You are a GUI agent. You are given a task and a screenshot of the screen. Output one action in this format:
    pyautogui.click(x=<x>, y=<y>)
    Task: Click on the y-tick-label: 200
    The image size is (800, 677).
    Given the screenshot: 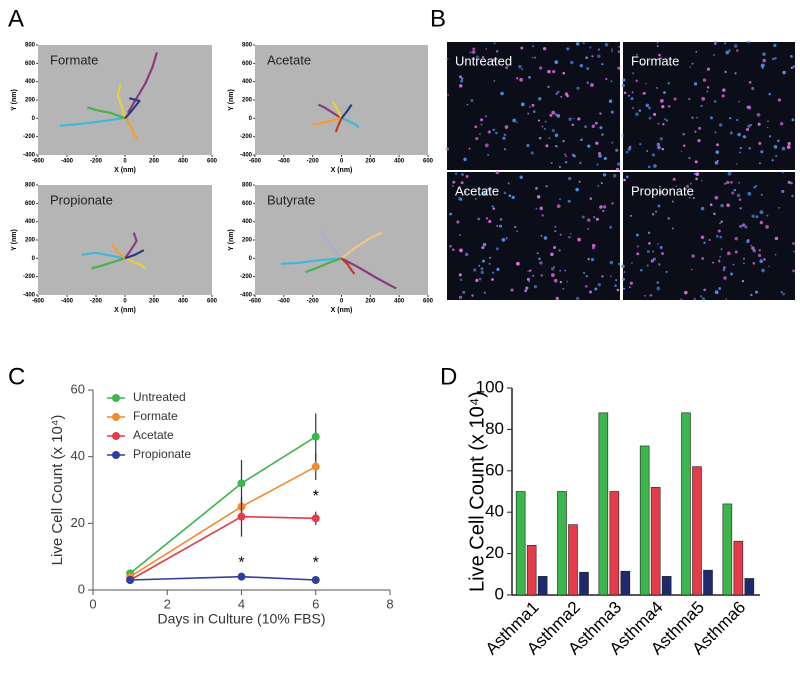 What is the action you would take?
    pyautogui.click(x=247, y=101)
    